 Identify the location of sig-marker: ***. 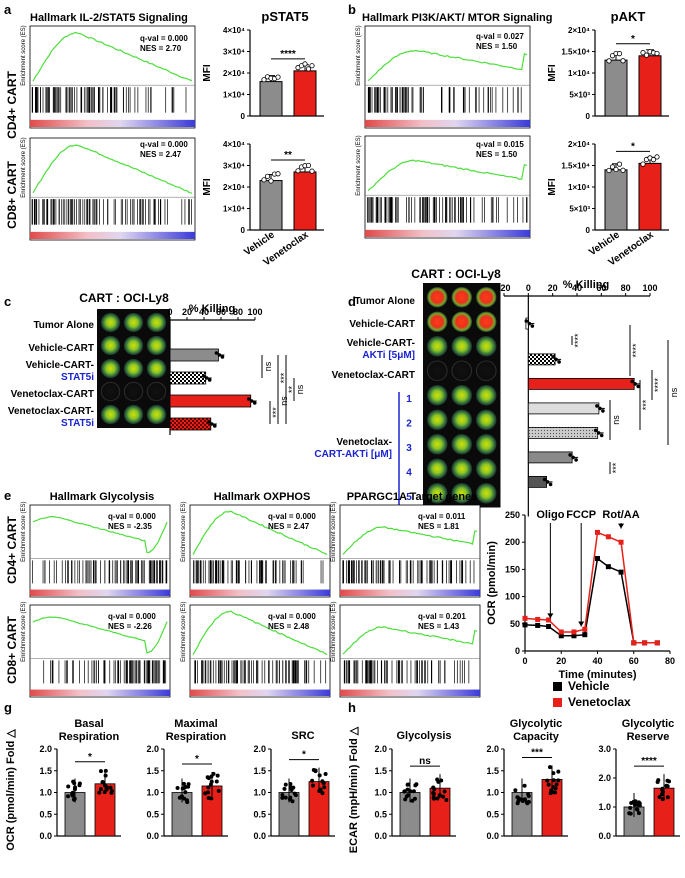
(616, 467).